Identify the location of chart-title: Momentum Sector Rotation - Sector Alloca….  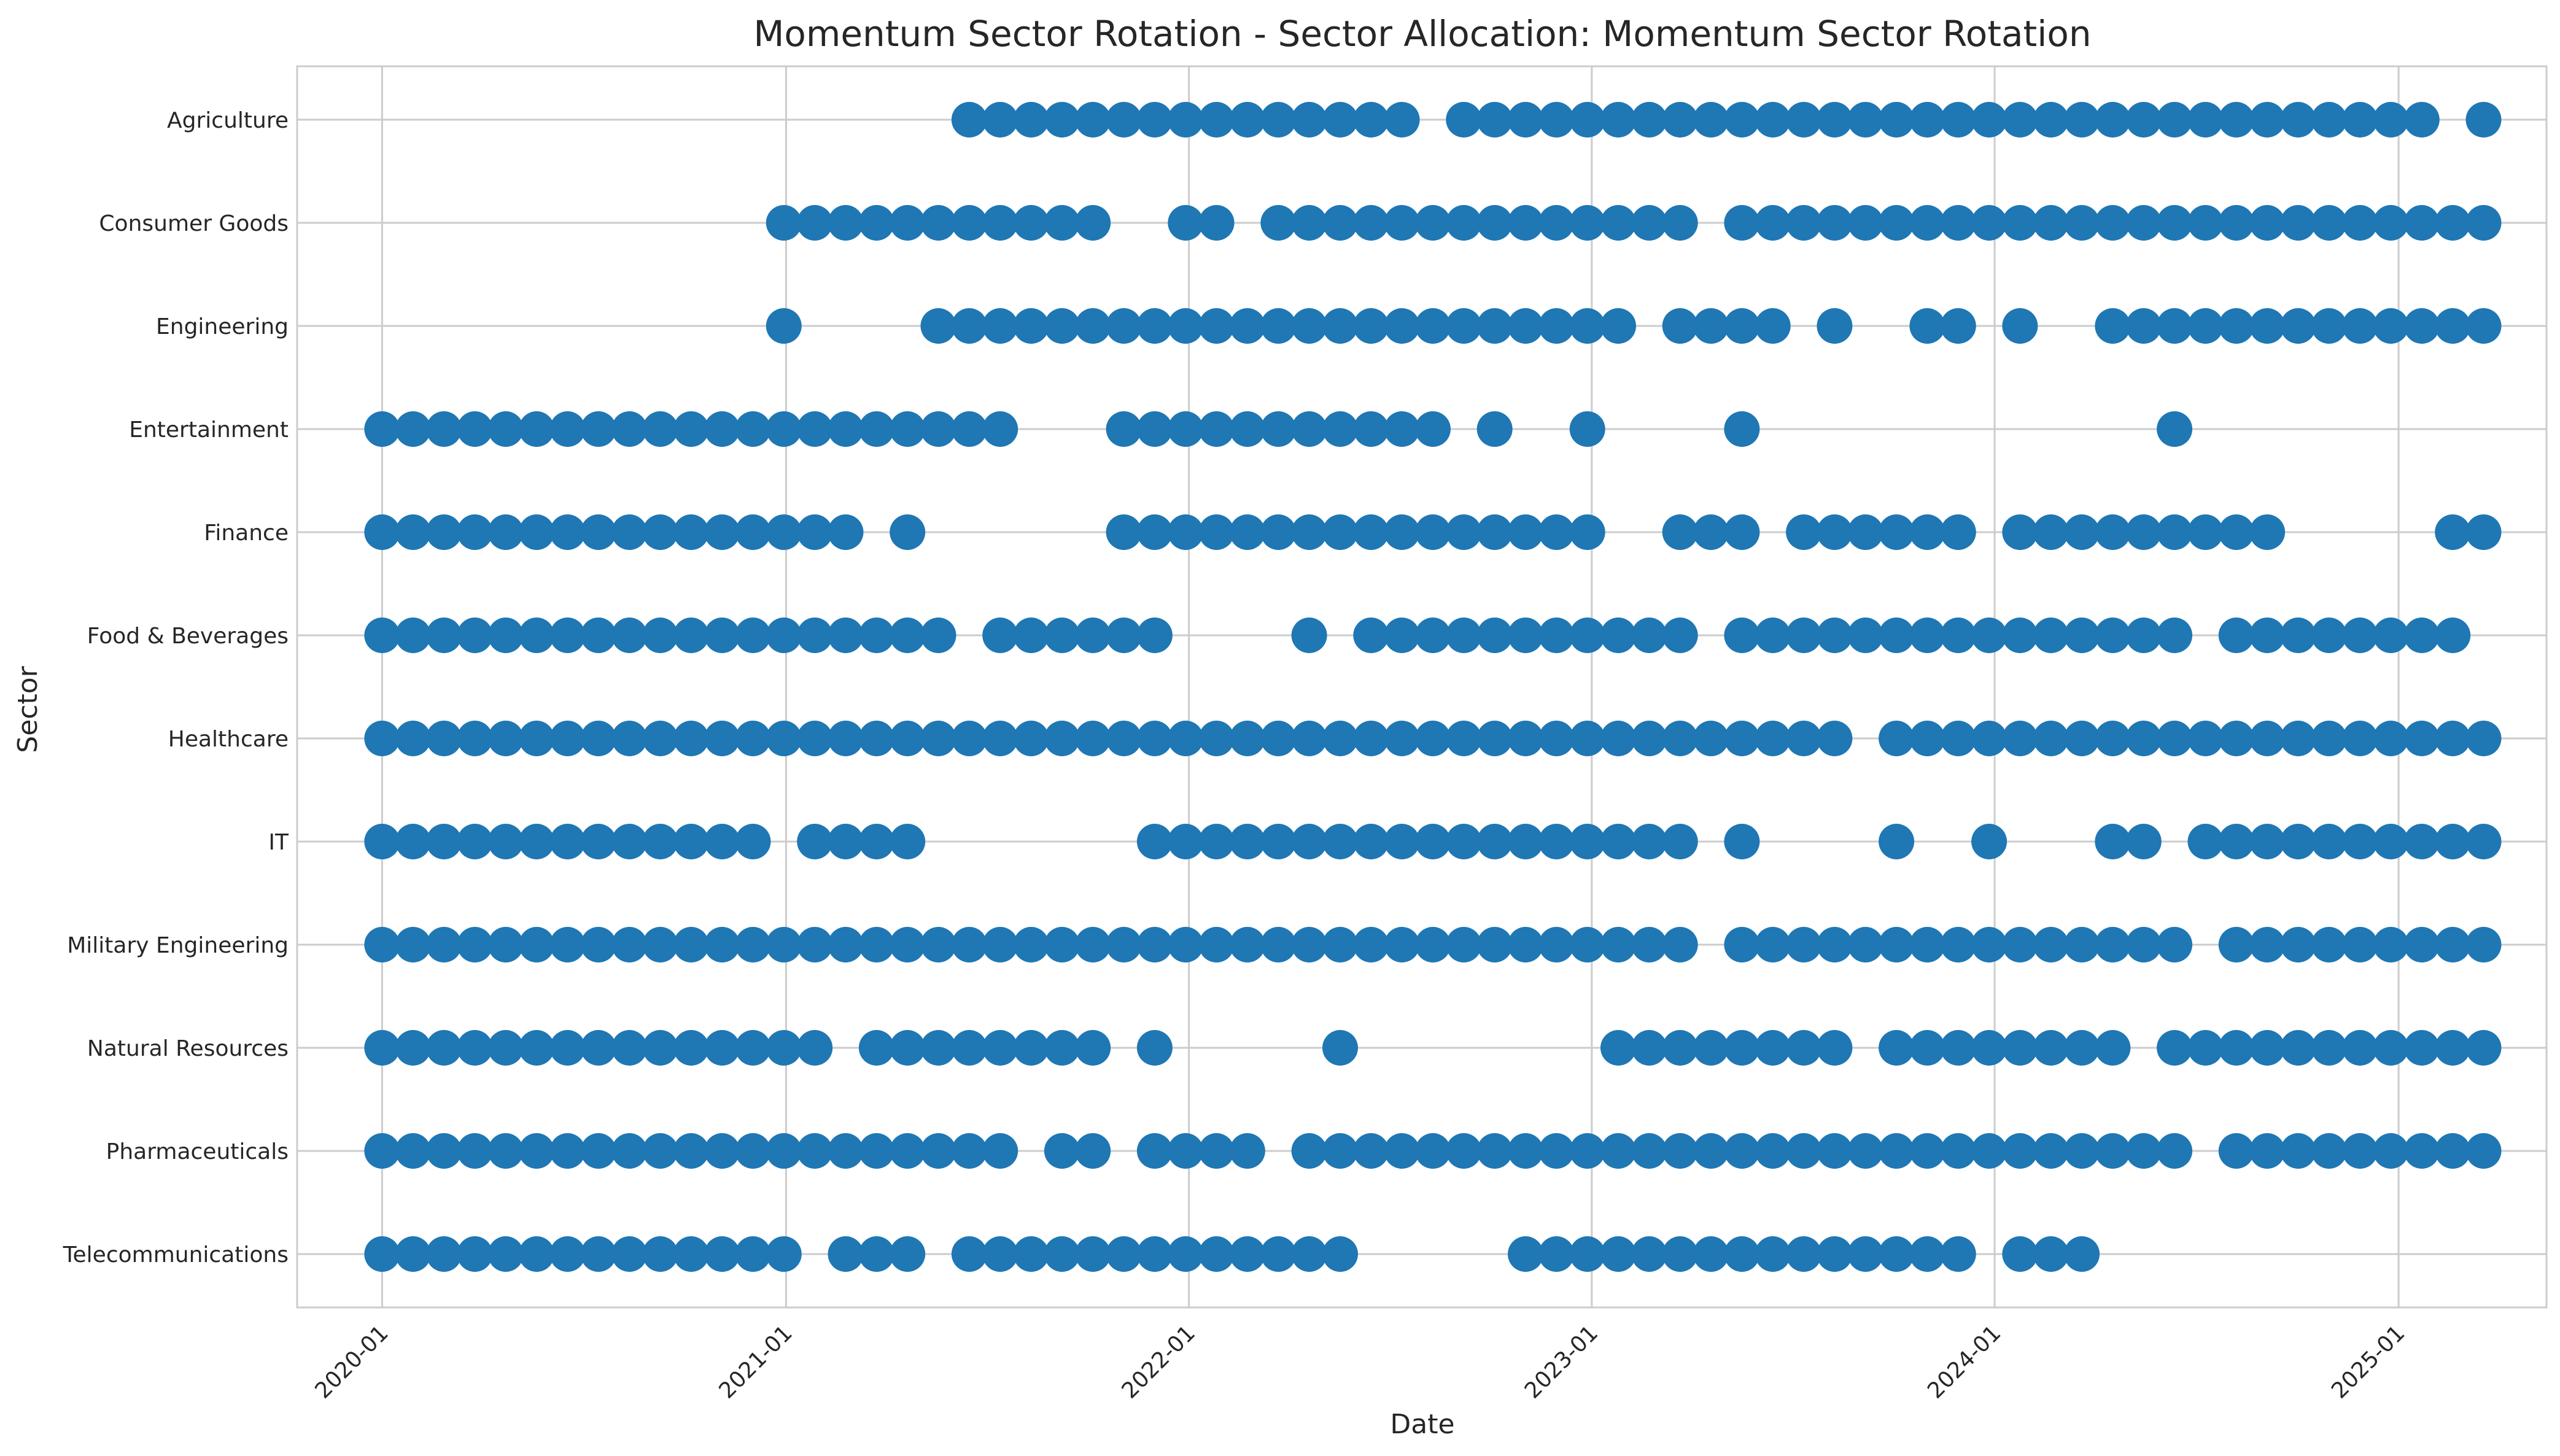
(1422, 34).